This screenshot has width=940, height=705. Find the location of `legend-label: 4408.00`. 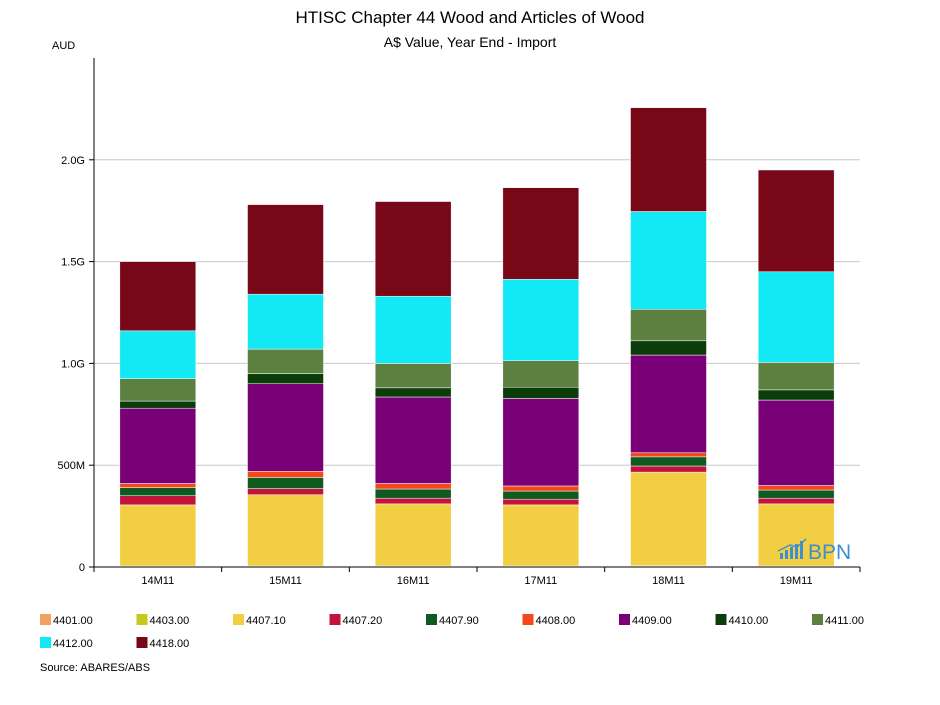

legend-label: 4408.00 is located at coordinates (556, 621).